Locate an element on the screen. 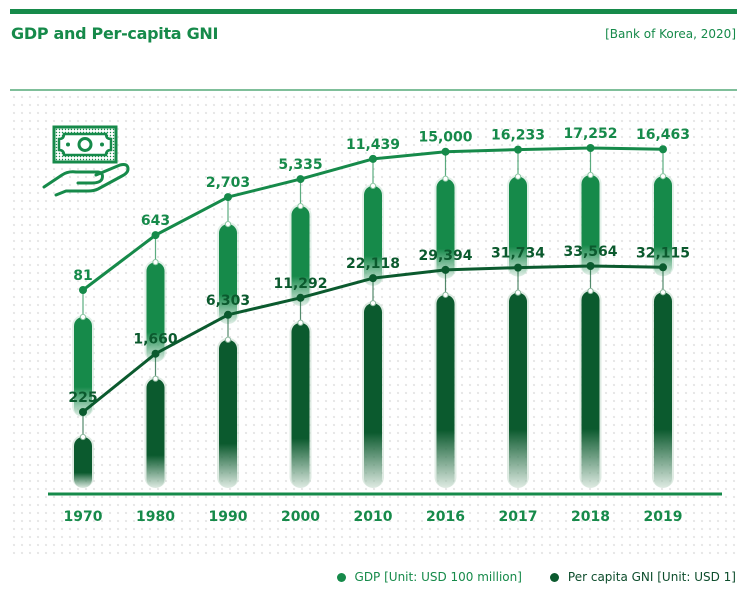 The image size is (746, 592). legend-item-gni: Per capita GNI [Unit: USD 1] is located at coordinates (642, 577).